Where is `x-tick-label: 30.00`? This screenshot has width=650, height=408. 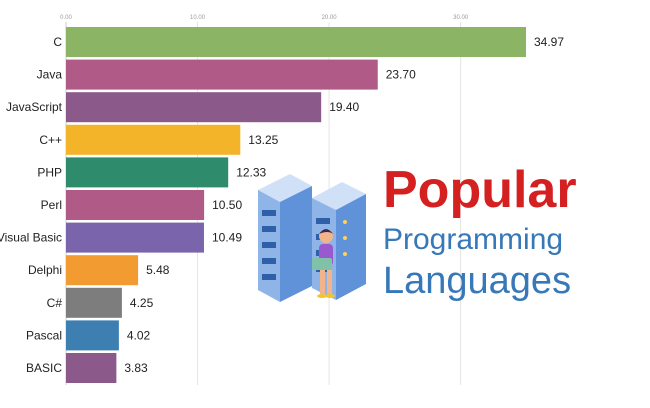 x-tick-label: 30.00 is located at coordinates (461, 18).